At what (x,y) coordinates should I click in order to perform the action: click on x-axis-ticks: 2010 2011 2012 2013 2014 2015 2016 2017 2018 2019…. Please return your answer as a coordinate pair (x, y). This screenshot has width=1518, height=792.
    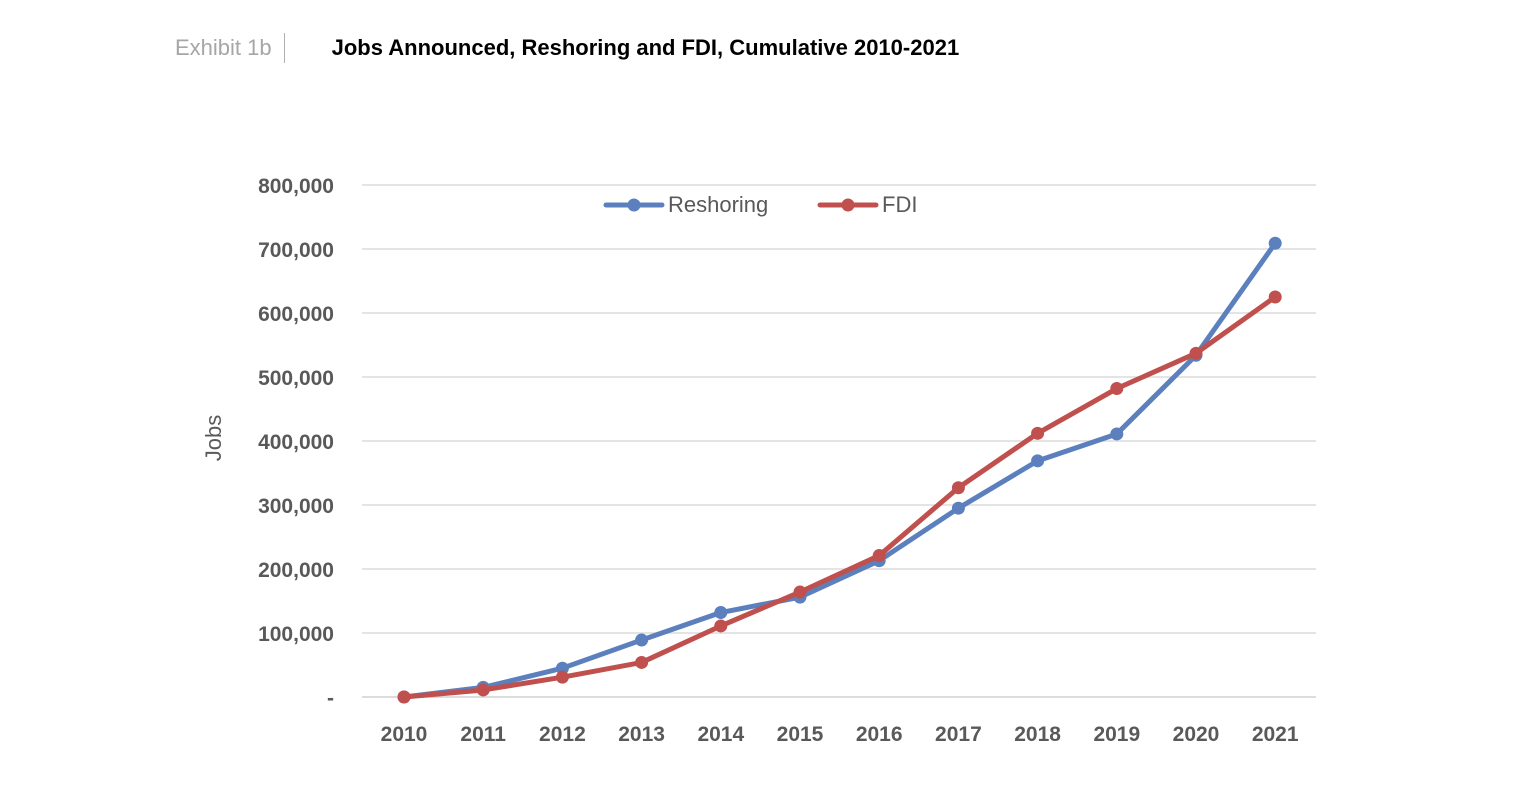
    Looking at the image, I should click on (840, 734).